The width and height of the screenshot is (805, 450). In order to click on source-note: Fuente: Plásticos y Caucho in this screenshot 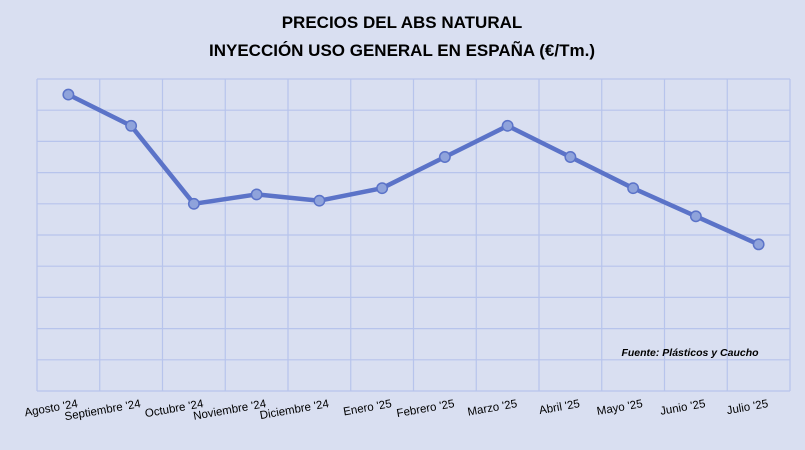, I will do `click(690, 353)`.